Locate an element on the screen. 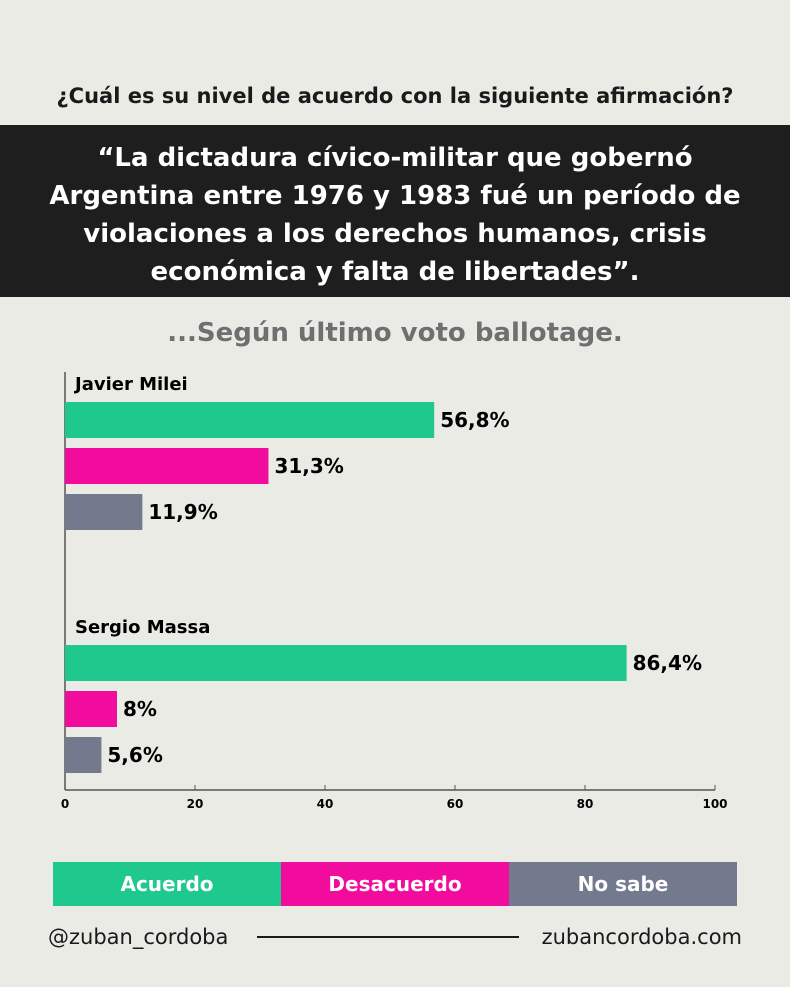 The height and width of the screenshot is (987, 790). footer-handle: @zuban_cordoba is located at coordinates (138, 937).